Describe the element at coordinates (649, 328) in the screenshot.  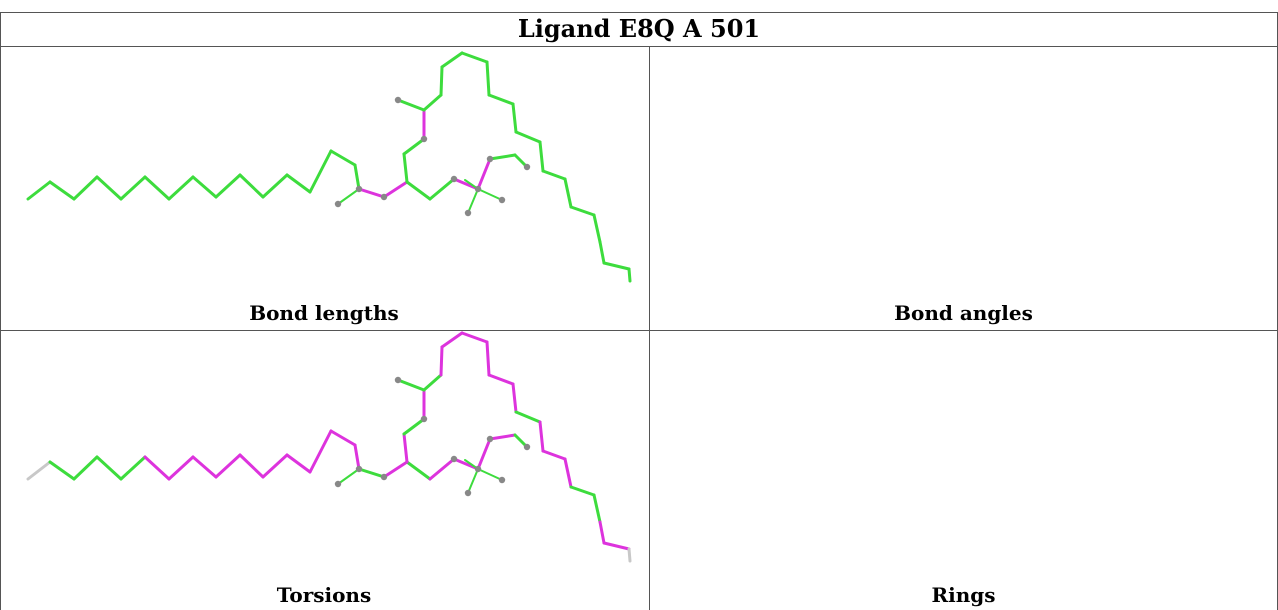
I see `column-divider` at that location.